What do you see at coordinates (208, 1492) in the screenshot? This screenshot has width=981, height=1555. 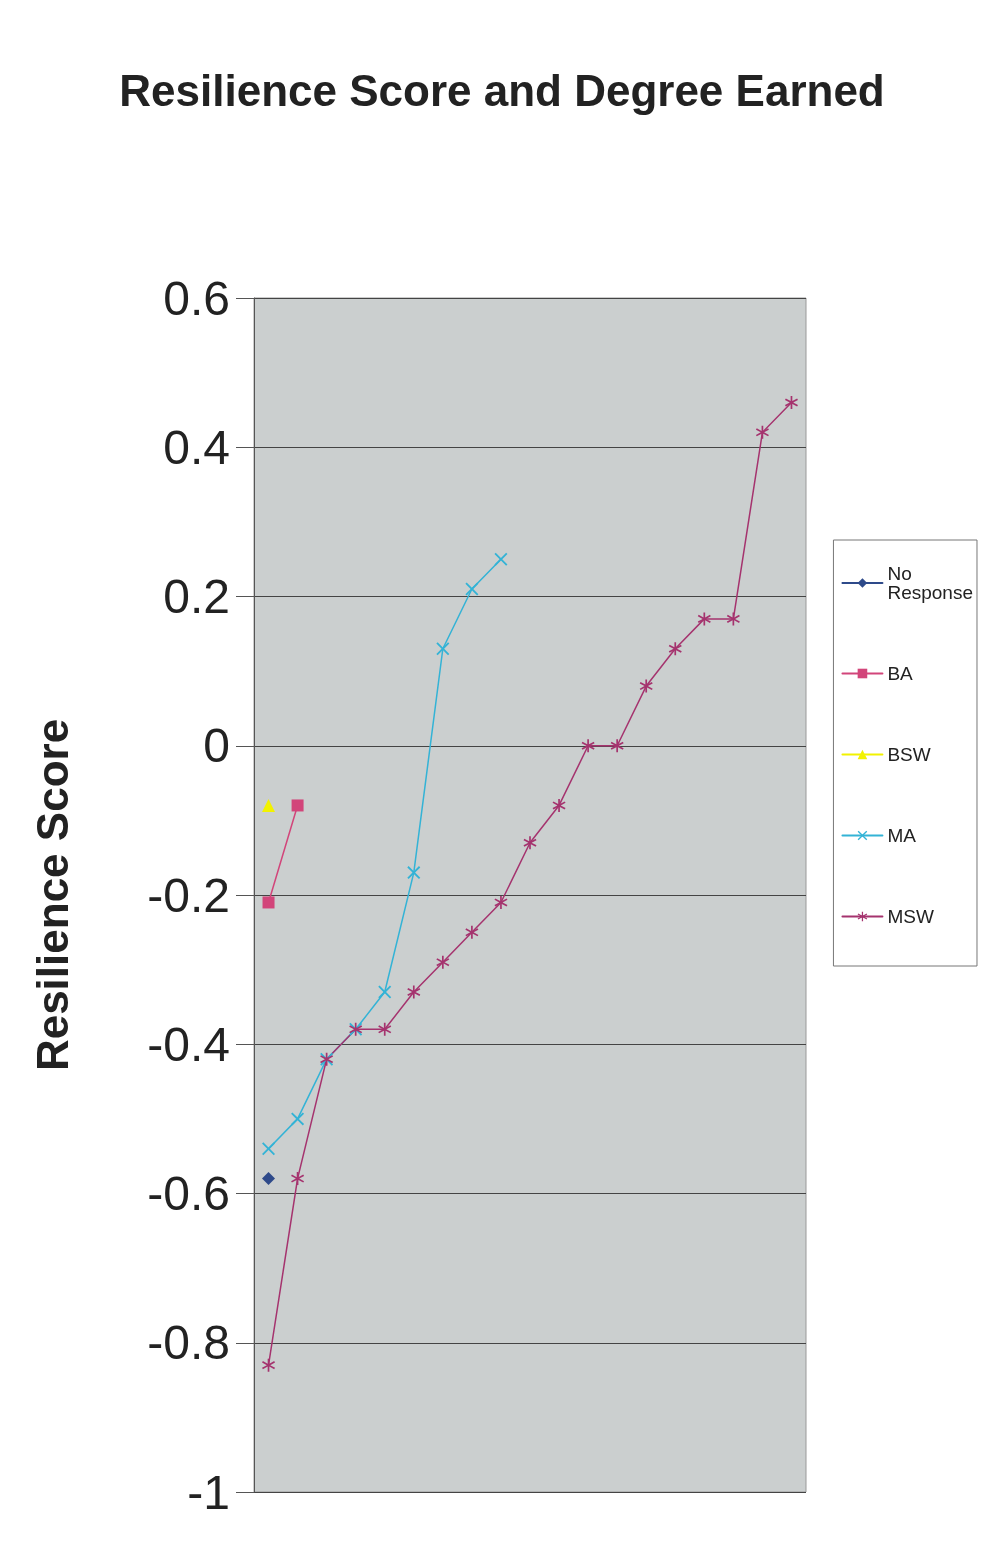 I see `y-tick-label: -1` at bounding box center [208, 1492].